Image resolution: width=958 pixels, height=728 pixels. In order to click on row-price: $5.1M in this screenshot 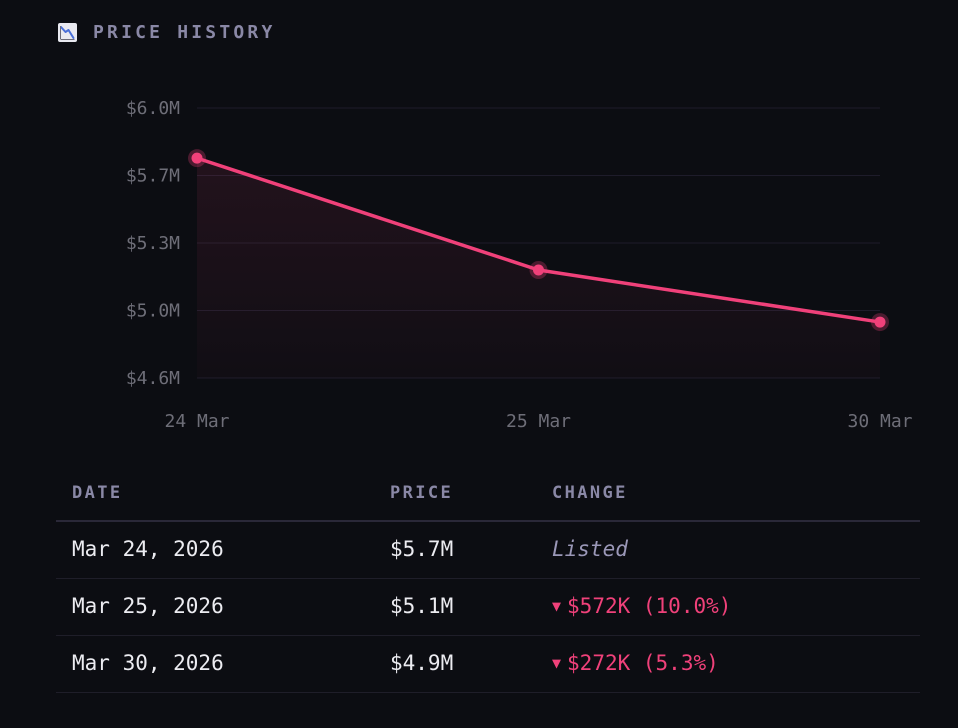, I will do `click(422, 606)`.